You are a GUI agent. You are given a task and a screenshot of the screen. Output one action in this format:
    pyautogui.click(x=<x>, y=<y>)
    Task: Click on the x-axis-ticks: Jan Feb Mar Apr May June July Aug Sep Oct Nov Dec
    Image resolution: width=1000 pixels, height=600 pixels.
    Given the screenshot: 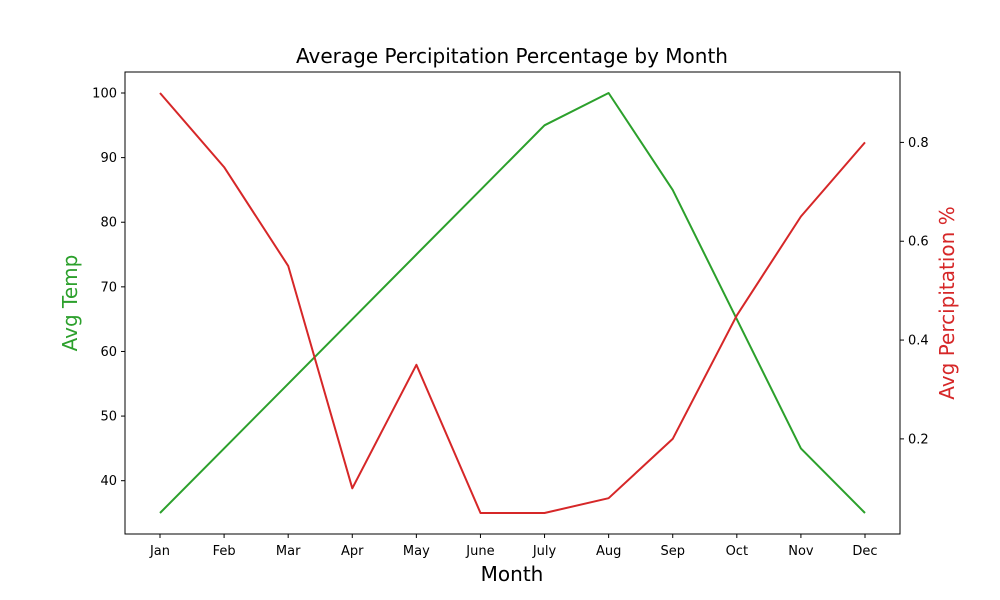 What is the action you would take?
    pyautogui.click(x=513, y=546)
    